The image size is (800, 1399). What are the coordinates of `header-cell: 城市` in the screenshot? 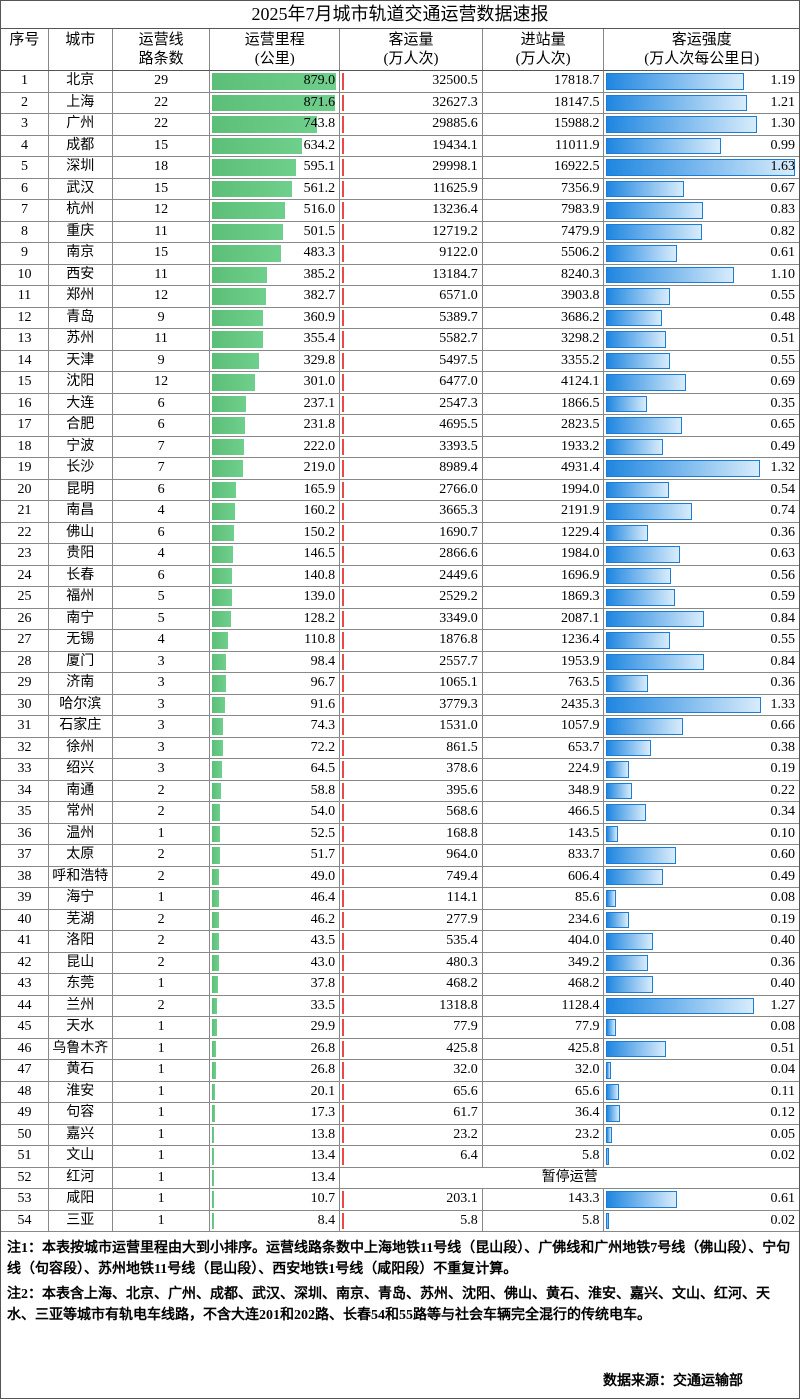 It's located at (81, 49).